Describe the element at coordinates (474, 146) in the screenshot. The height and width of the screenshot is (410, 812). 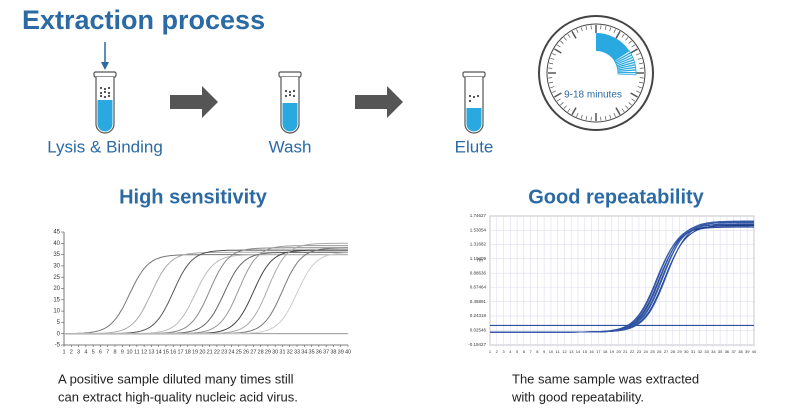
I see `step-label: Elute` at that location.